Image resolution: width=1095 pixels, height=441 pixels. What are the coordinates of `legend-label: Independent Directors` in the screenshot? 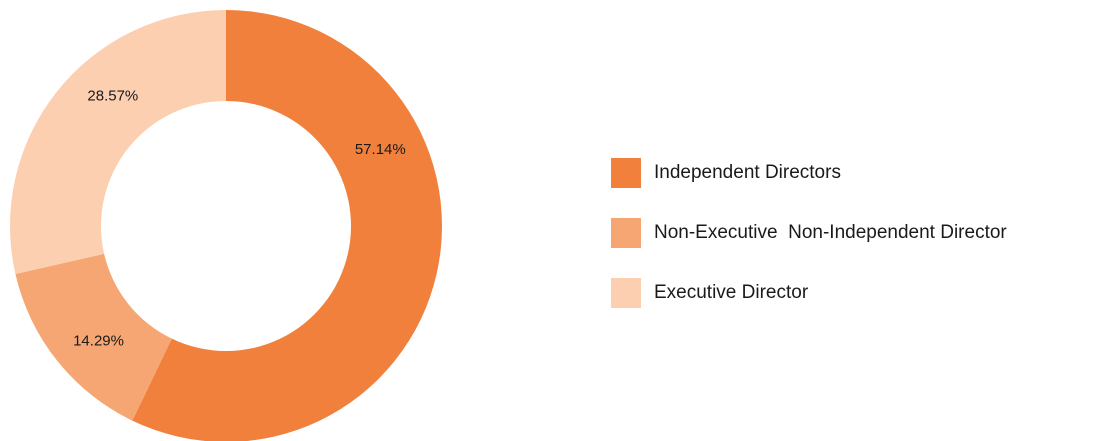 It's located at (747, 172).